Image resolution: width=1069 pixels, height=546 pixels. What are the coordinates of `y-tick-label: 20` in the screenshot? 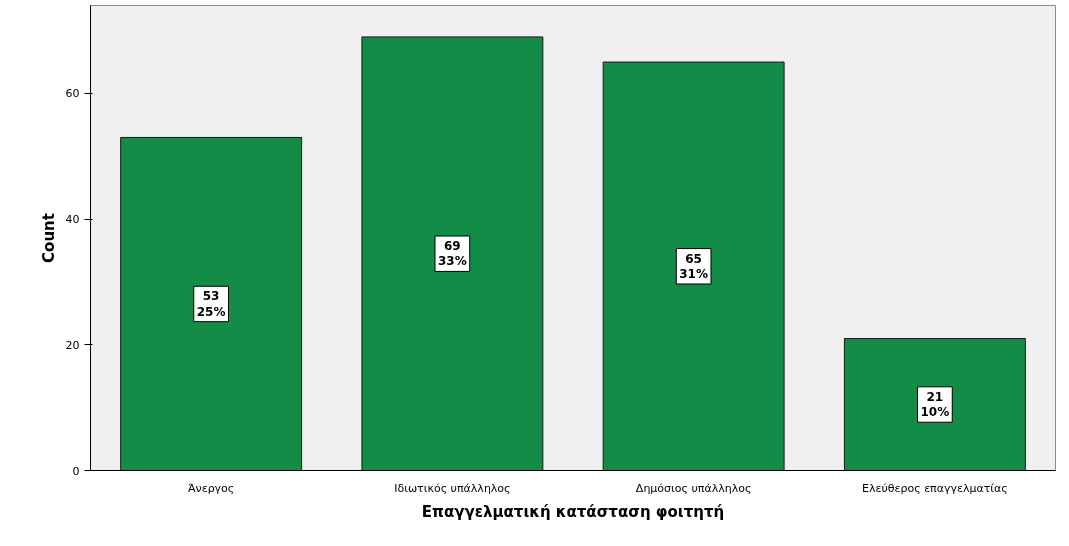 It's located at (72, 345).